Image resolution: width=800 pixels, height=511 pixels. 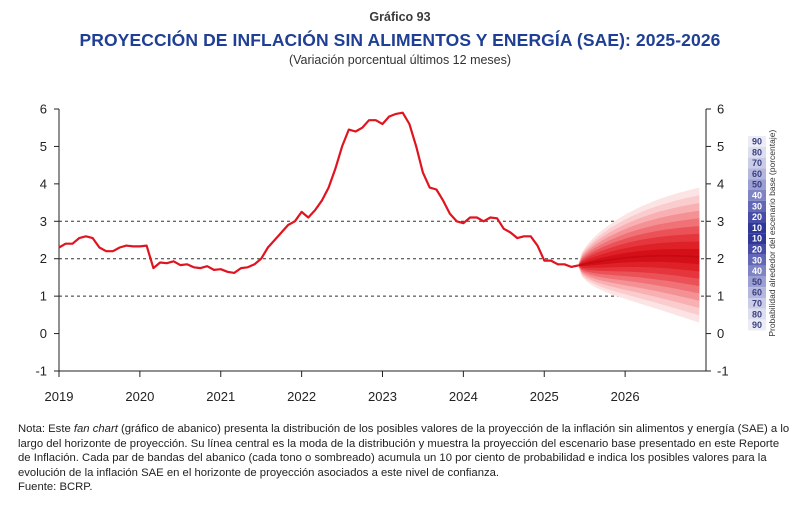 I want to click on ytick-label-right: 4, so click(x=720, y=183).